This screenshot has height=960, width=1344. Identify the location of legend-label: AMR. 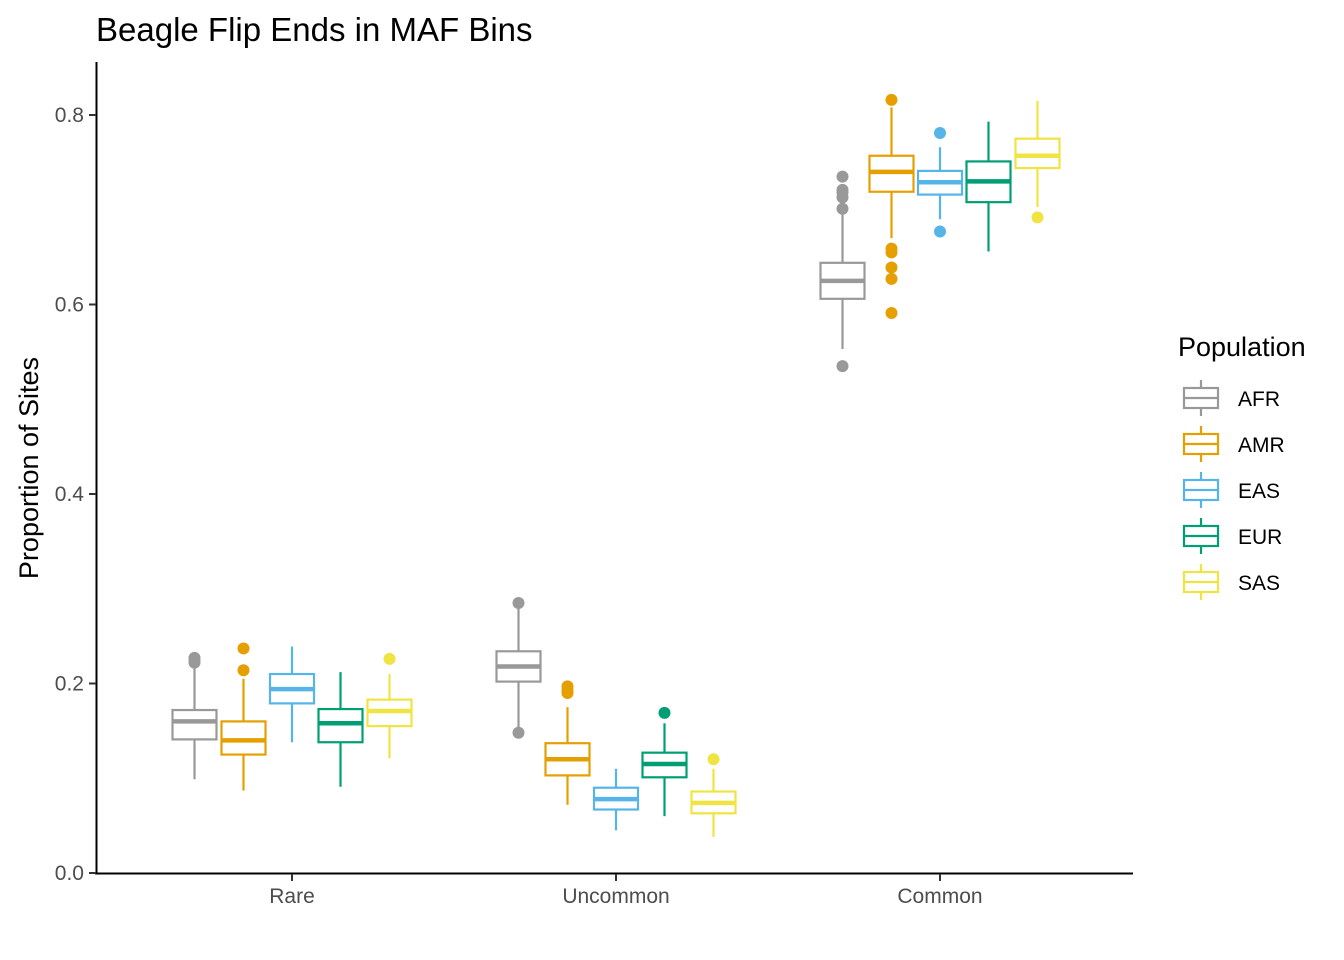
(1261, 445).